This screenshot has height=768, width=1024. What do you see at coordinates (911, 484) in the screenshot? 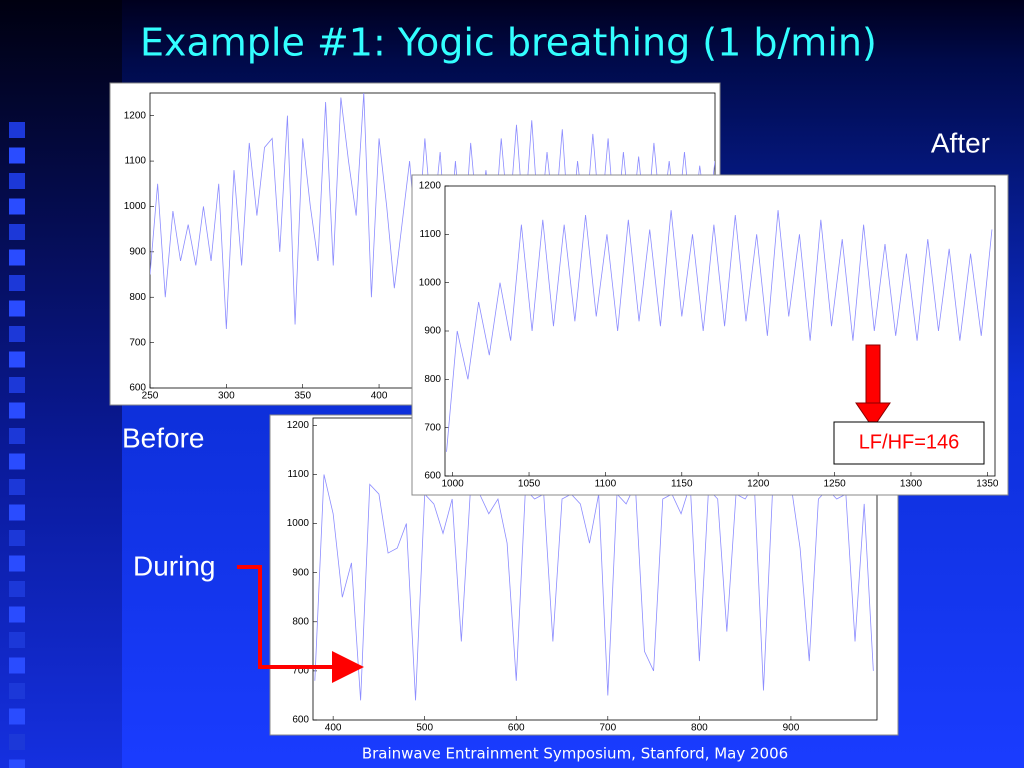
I see `x-tick-label: 1300` at bounding box center [911, 484].